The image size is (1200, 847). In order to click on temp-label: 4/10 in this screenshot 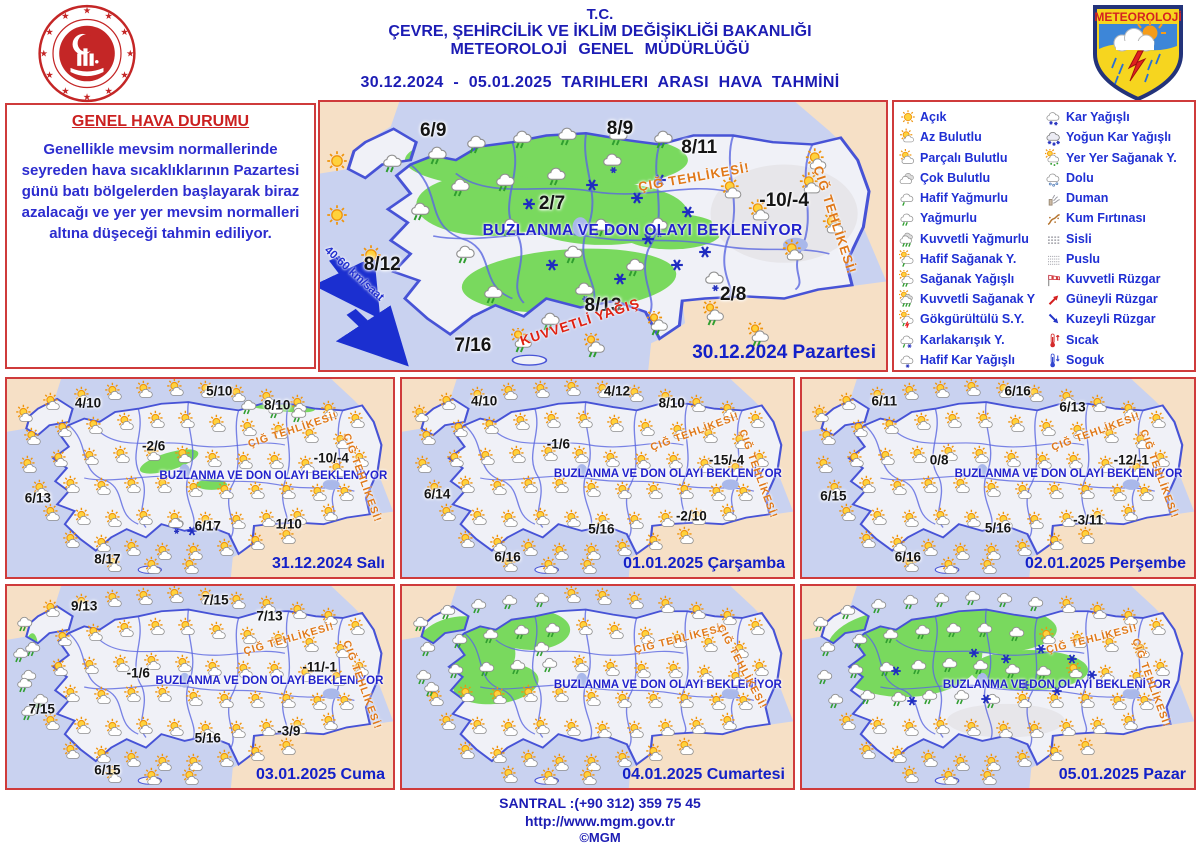, I will do `click(484, 401)`.